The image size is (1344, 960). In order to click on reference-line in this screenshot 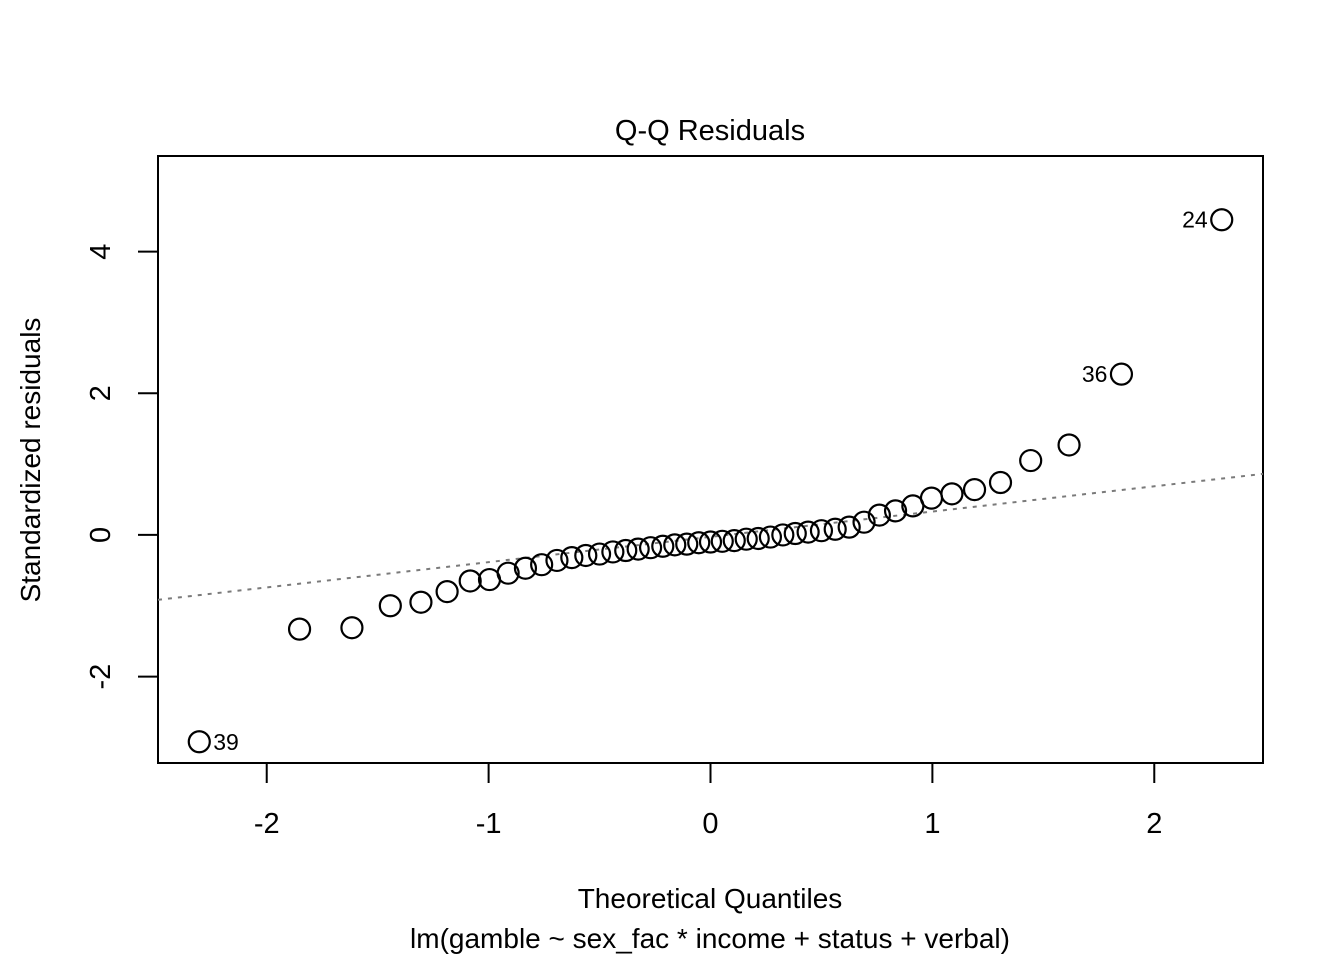, I will do `click(710, 536)`.